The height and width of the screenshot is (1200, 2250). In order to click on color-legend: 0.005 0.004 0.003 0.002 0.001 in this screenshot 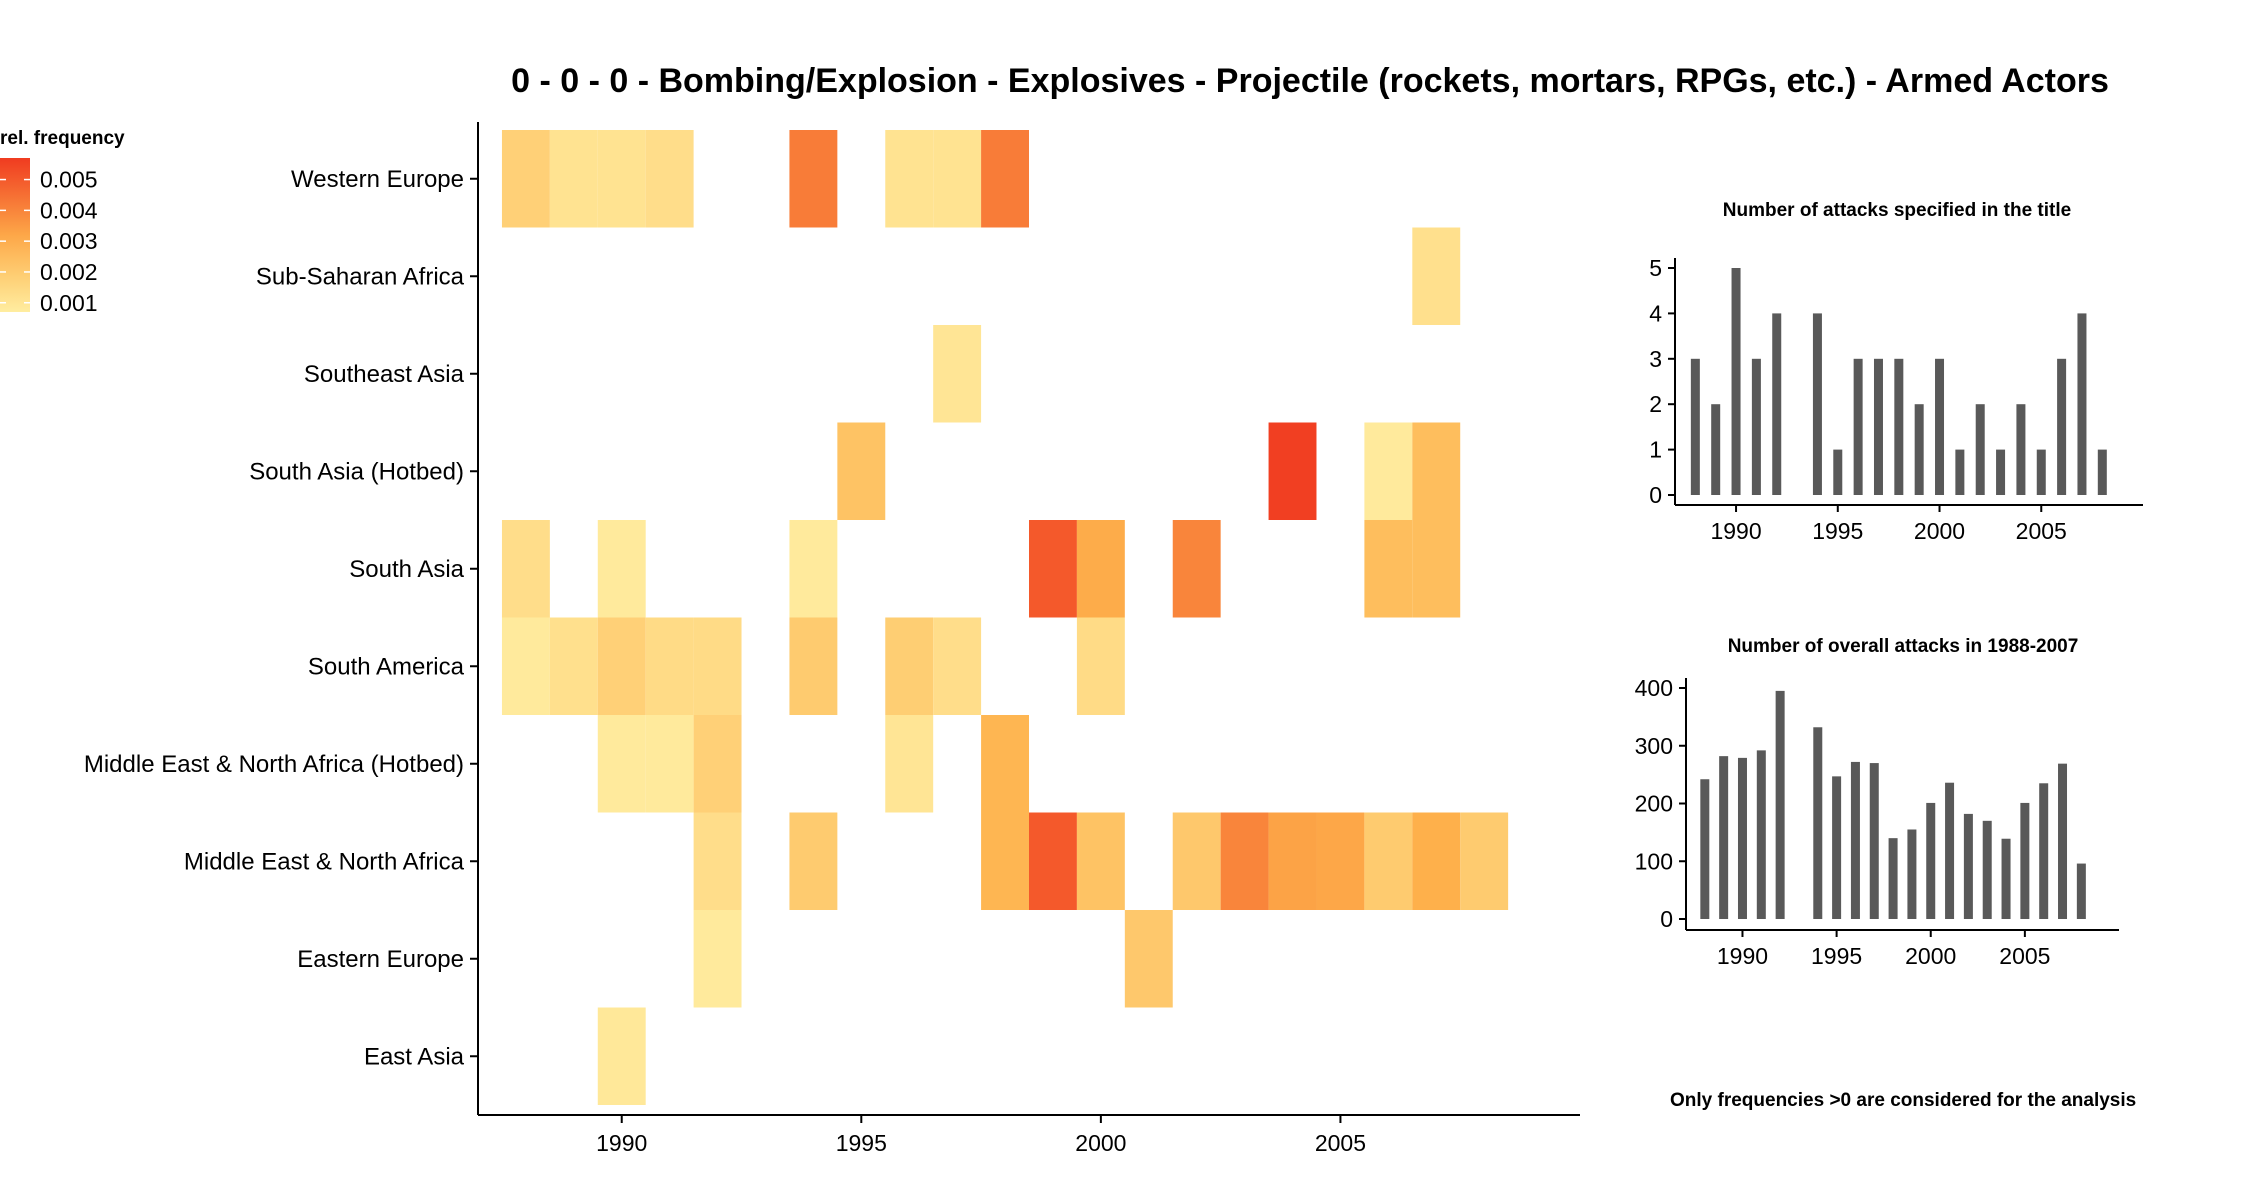, I will do `click(49, 237)`.